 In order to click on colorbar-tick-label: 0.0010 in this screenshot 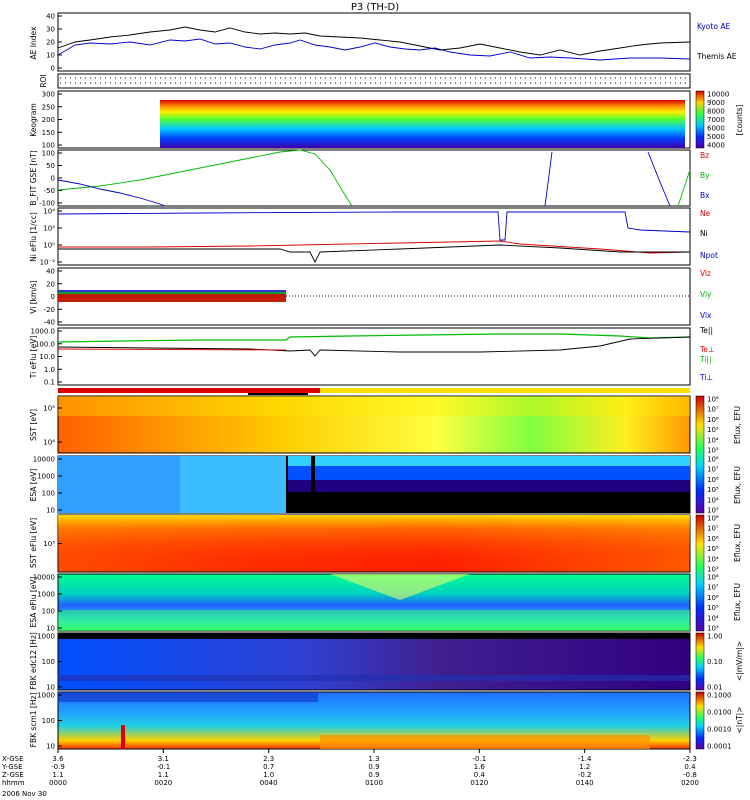, I will do `click(719, 730)`.